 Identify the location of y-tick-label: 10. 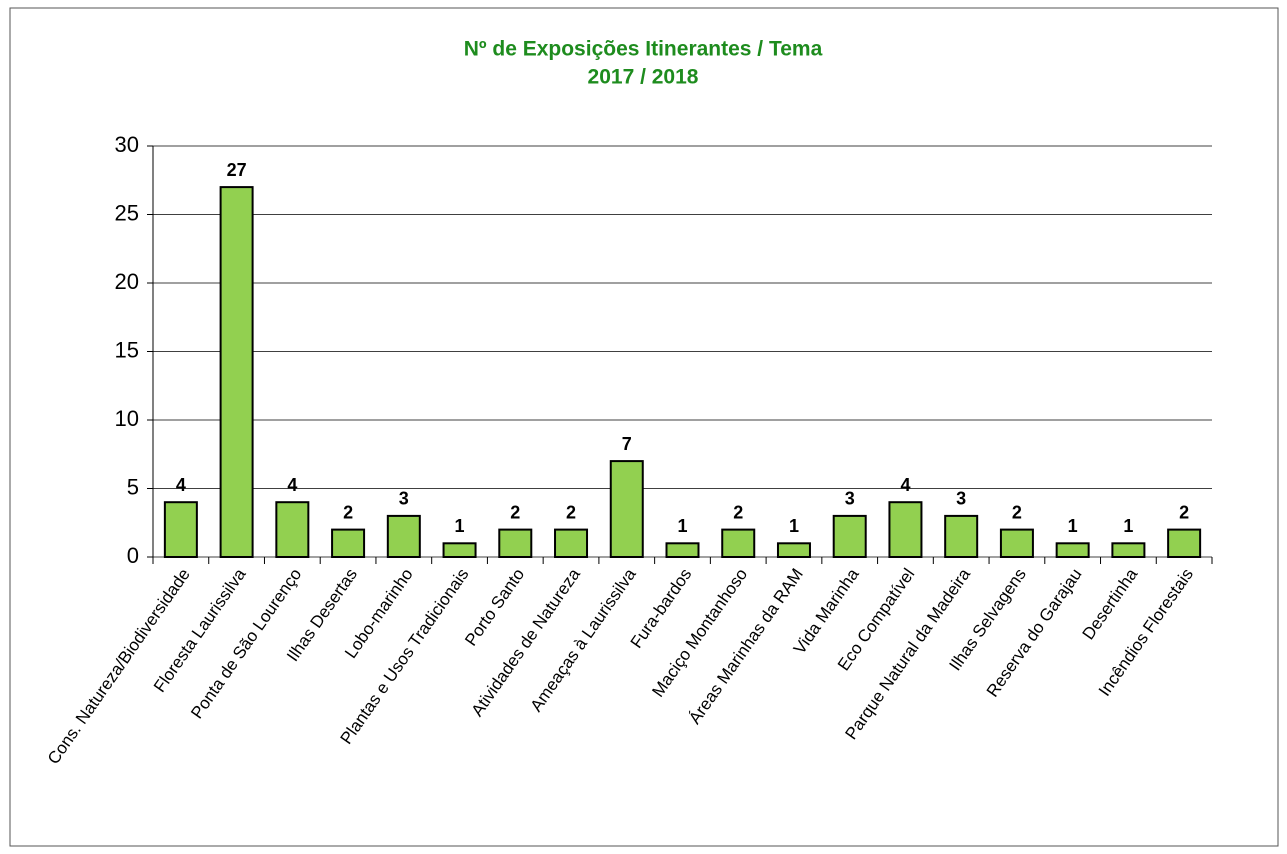
(127, 418).